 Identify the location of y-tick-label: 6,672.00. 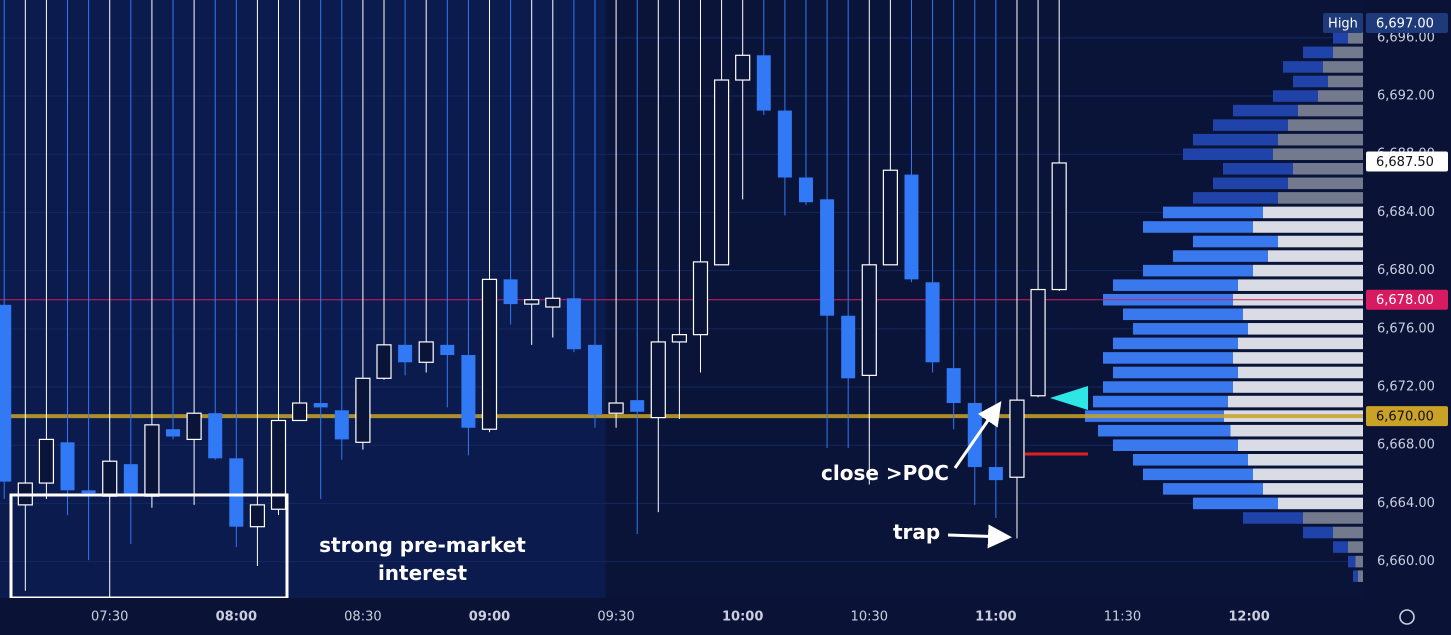
(1406, 387).